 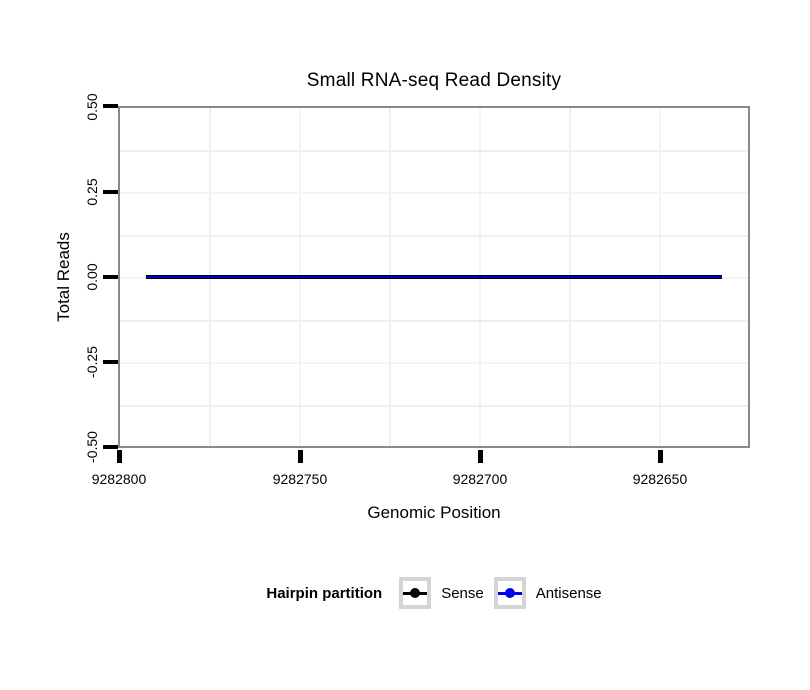 I want to click on chart-title: Small RNA-seq Read Density, so click(x=434, y=80).